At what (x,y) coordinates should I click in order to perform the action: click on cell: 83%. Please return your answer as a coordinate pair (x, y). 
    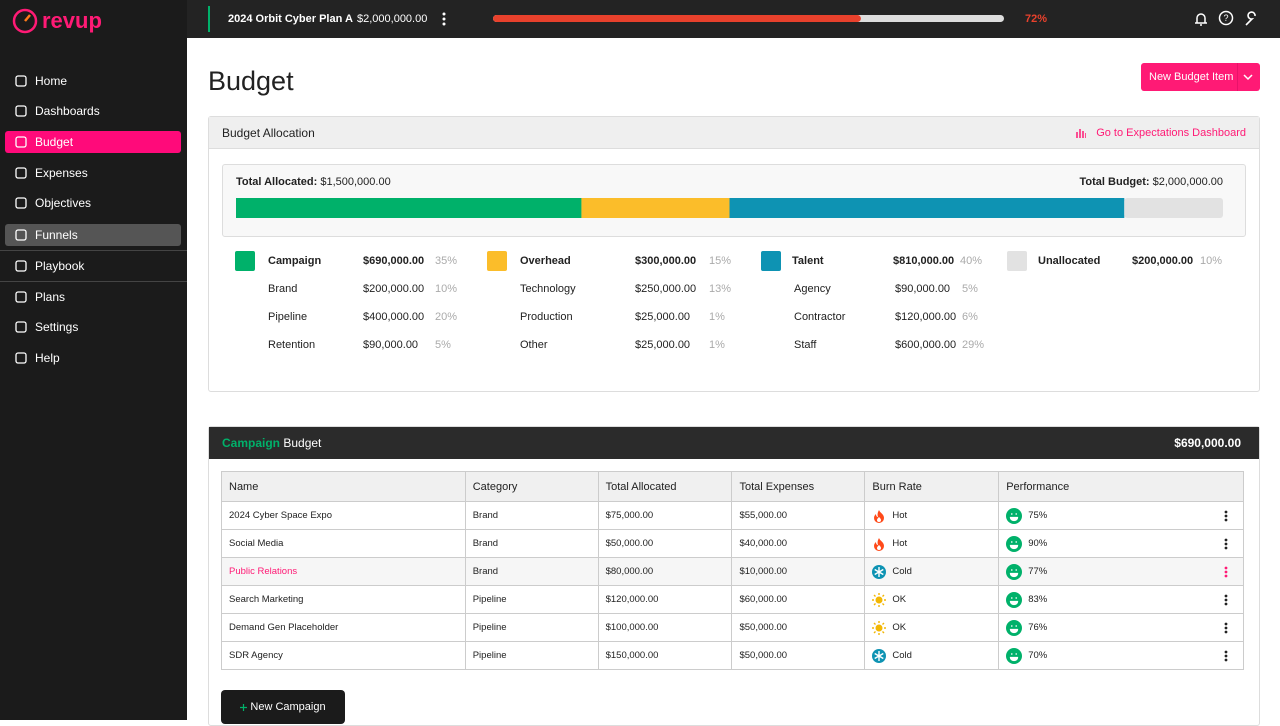
    Looking at the image, I should click on (1124, 599).